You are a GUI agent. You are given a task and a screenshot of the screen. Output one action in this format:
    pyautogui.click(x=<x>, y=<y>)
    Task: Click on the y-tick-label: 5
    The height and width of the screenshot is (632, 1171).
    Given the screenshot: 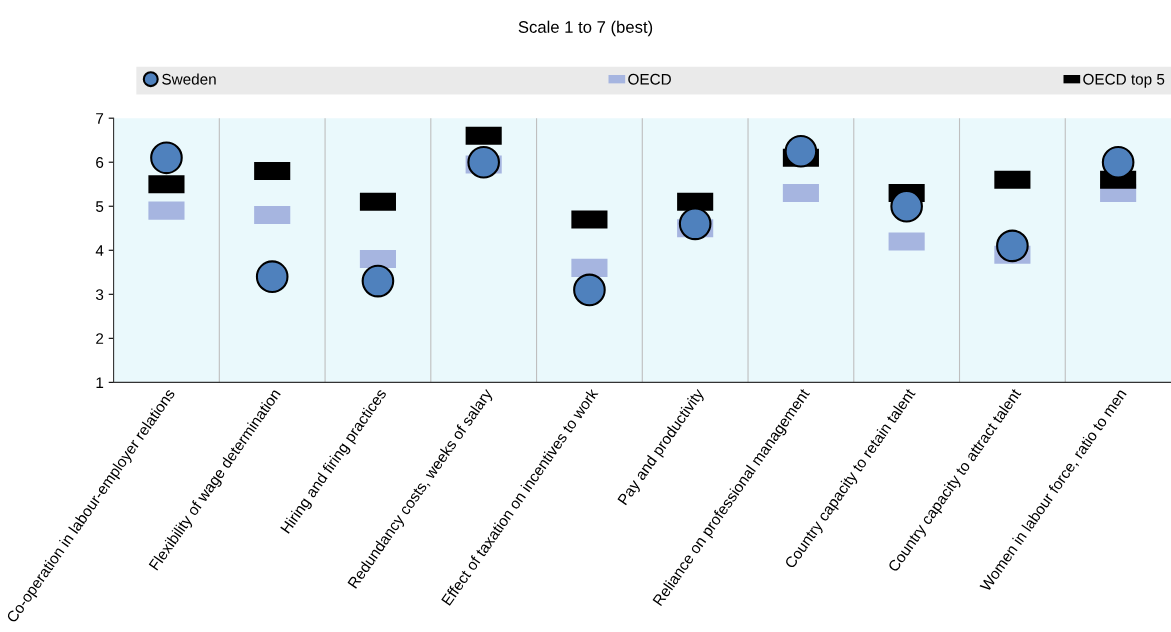 What is the action you would take?
    pyautogui.click(x=99, y=206)
    